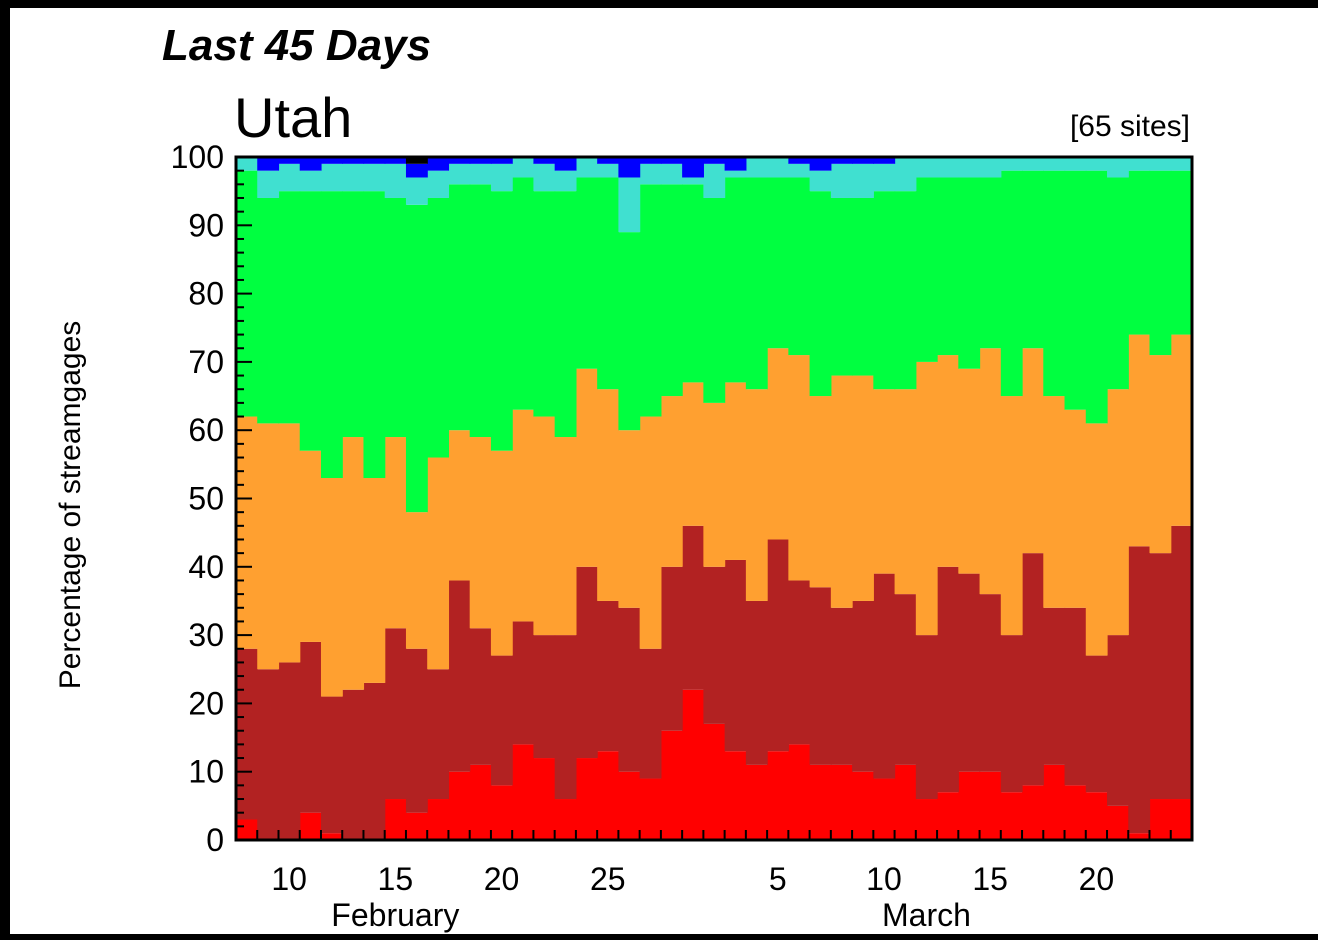 This screenshot has height=940, width=1318. What do you see at coordinates (206, 430) in the screenshot?
I see `y-tick-label: 60` at bounding box center [206, 430].